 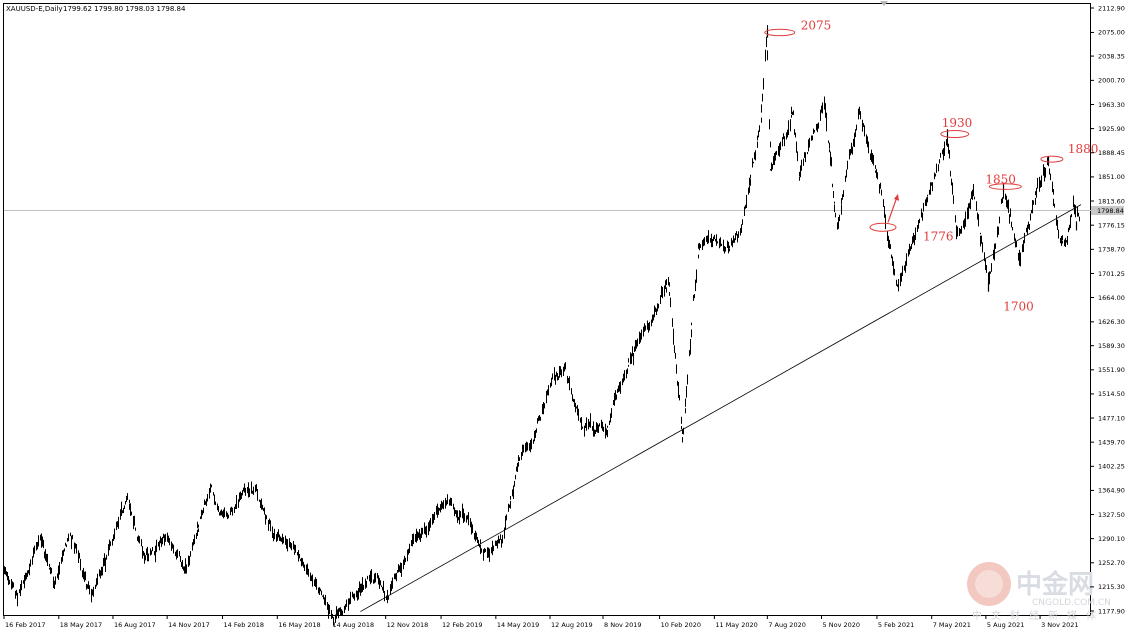 I want to click on peak-1930-ellipse, so click(x=955, y=134).